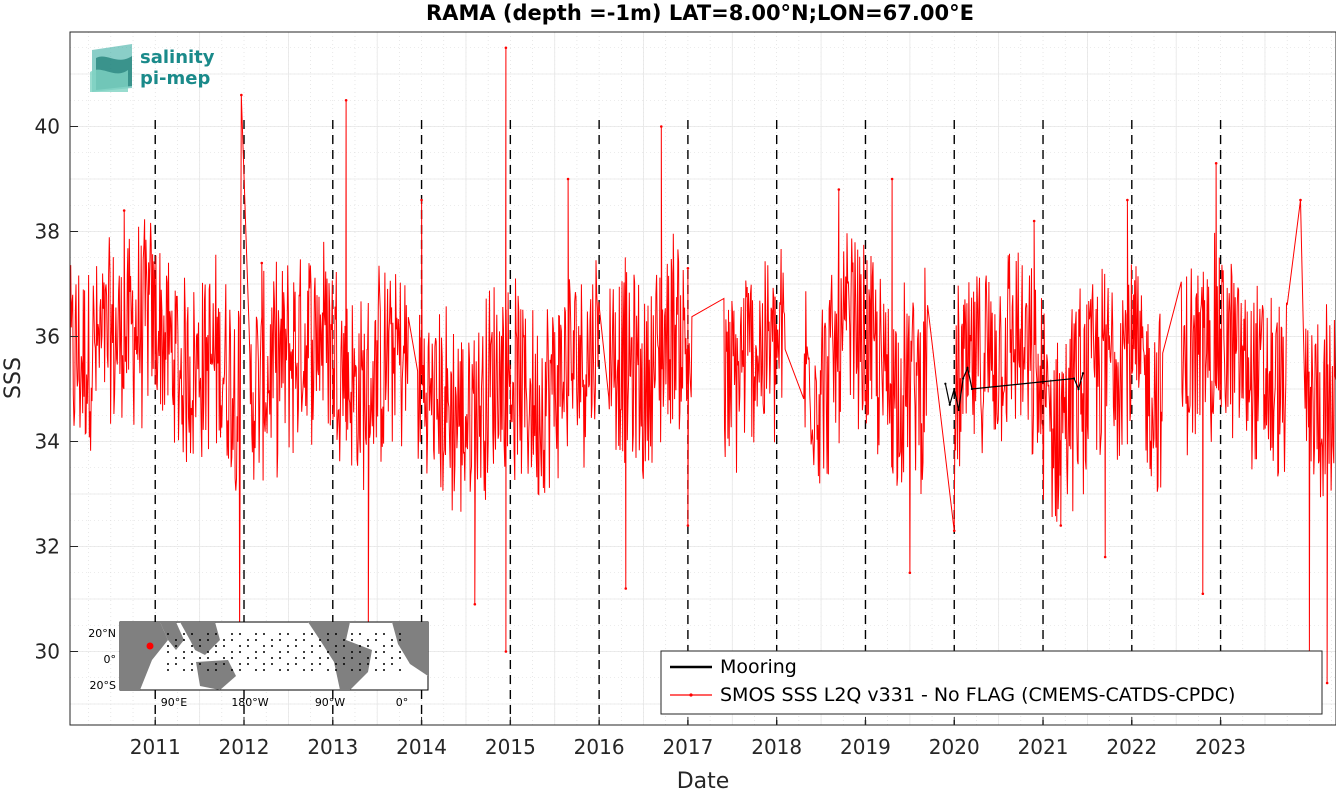 Image resolution: width=1336 pixels, height=790 pixels. I want to click on legend-box, so click(991, 682).